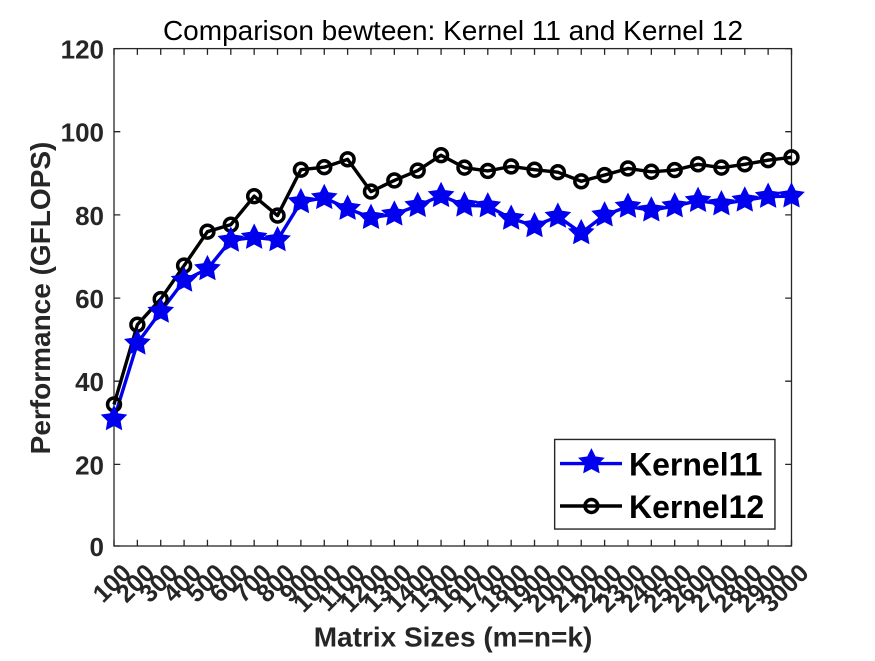 The image size is (875, 661). Describe the element at coordinates (40, 298) in the screenshot. I see `svg-text: Performance (GFLOPS)` at that location.